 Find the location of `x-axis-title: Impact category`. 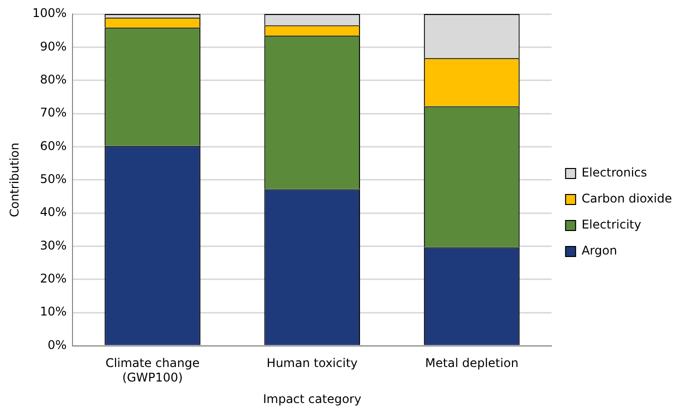

x-axis-title: Impact category is located at coordinates (312, 399).